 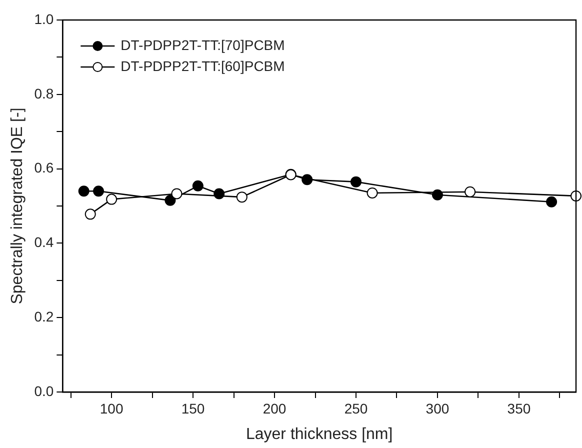 What do you see at coordinates (519, 408) in the screenshot?
I see `x-tick-label: 350` at bounding box center [519, 408].